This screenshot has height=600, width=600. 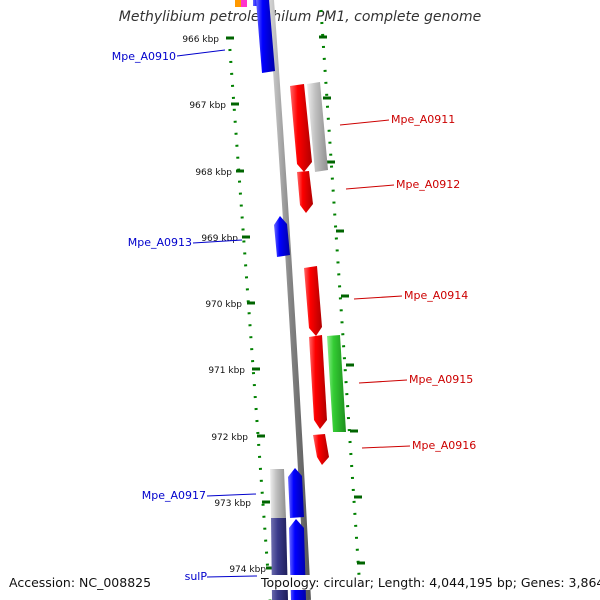 I want to click on ruler-label: 972 kbp, so click(x=229, y=438).